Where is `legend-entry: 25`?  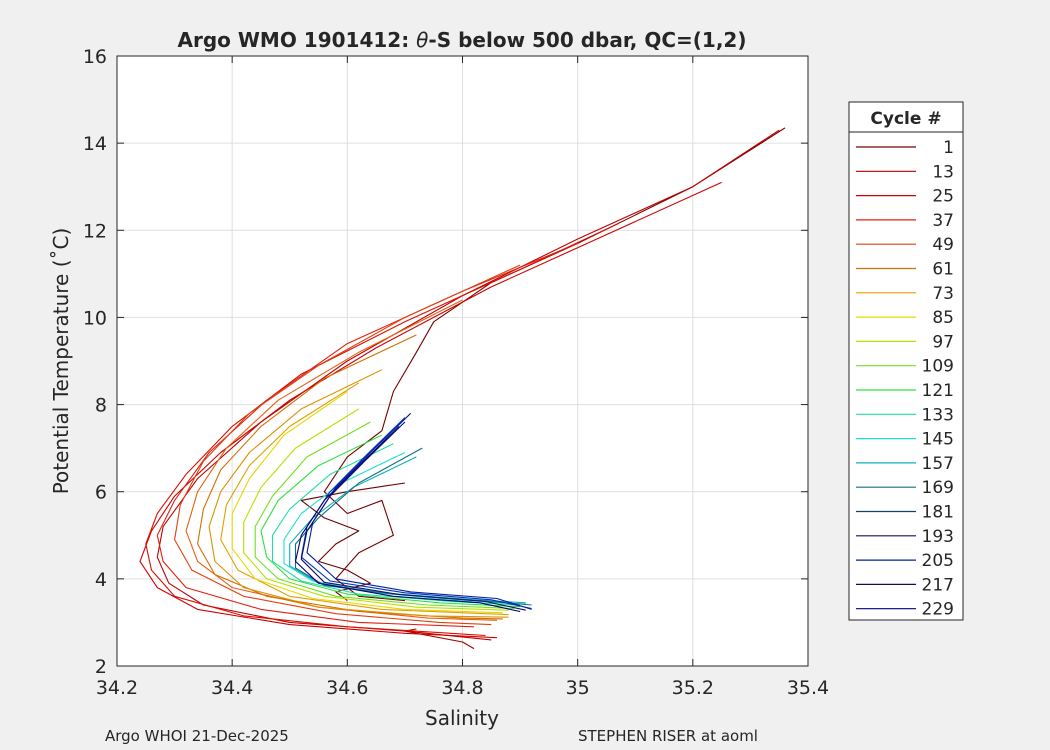 legend-entry: 25 is located at coordinates (905, 197).